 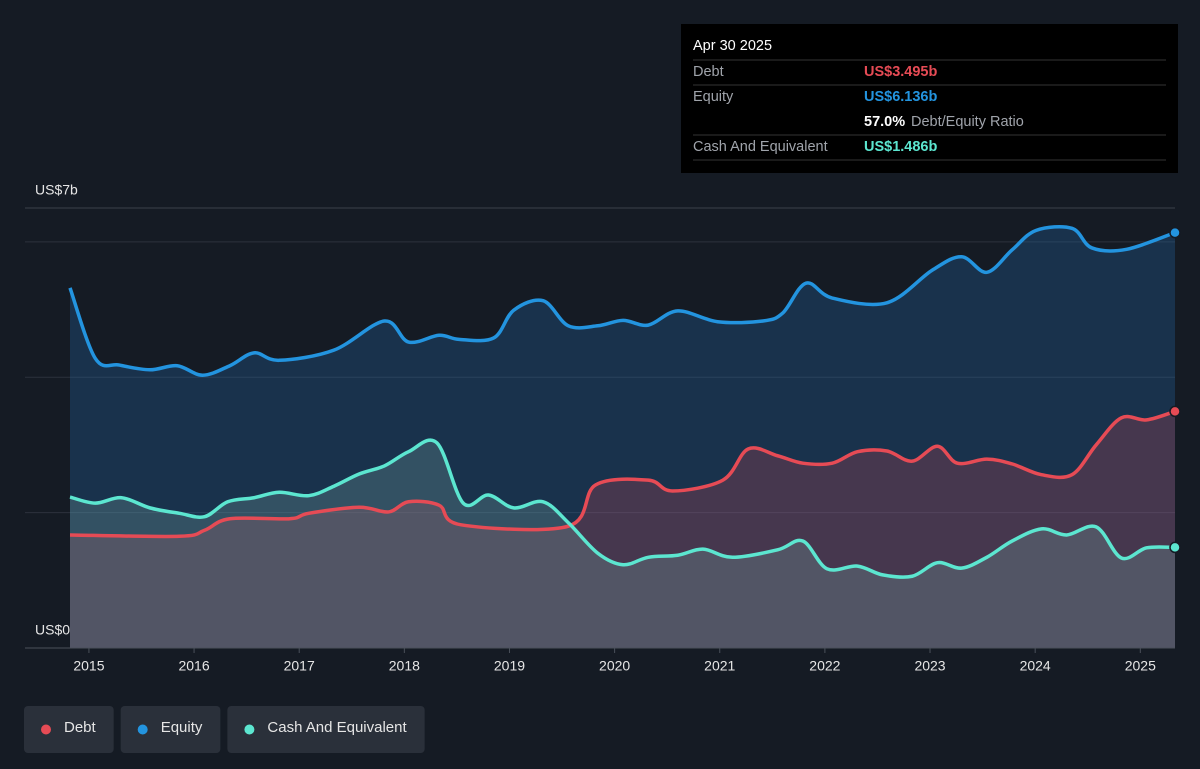 What do you see at coordinates (713, 97) in the screenshot?
I see `tooltip-label: Equity` at bounding box center [713, 97].